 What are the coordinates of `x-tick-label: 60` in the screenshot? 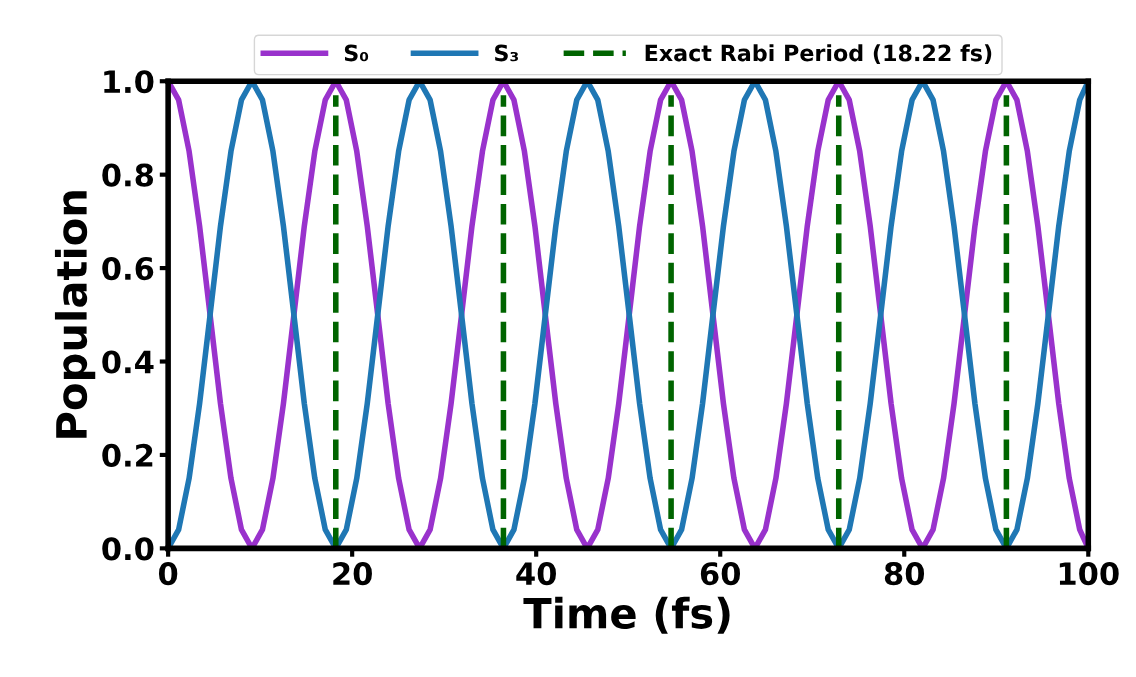 It's located at (720, 574).